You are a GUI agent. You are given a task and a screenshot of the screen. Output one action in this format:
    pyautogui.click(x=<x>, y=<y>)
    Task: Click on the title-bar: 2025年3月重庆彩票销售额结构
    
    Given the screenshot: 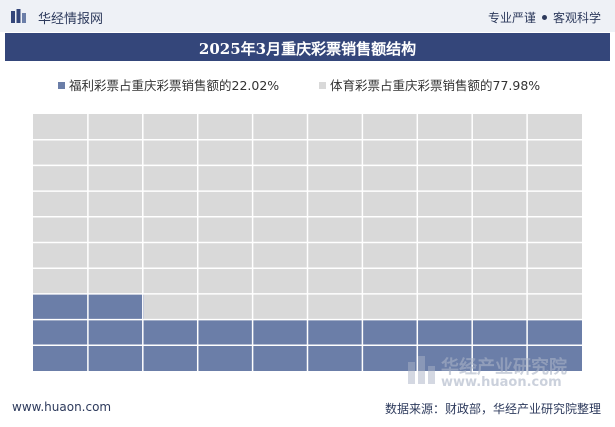 What is the action you would take?
    pyautogui.click(x=307, y=47)
    